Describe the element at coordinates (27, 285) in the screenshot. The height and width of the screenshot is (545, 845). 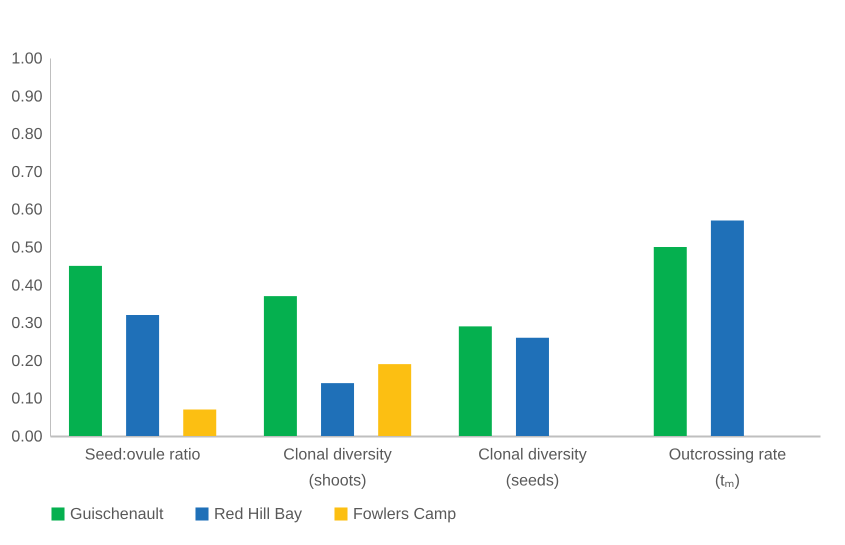
I see `y-tick-label: 0.40` at that location.